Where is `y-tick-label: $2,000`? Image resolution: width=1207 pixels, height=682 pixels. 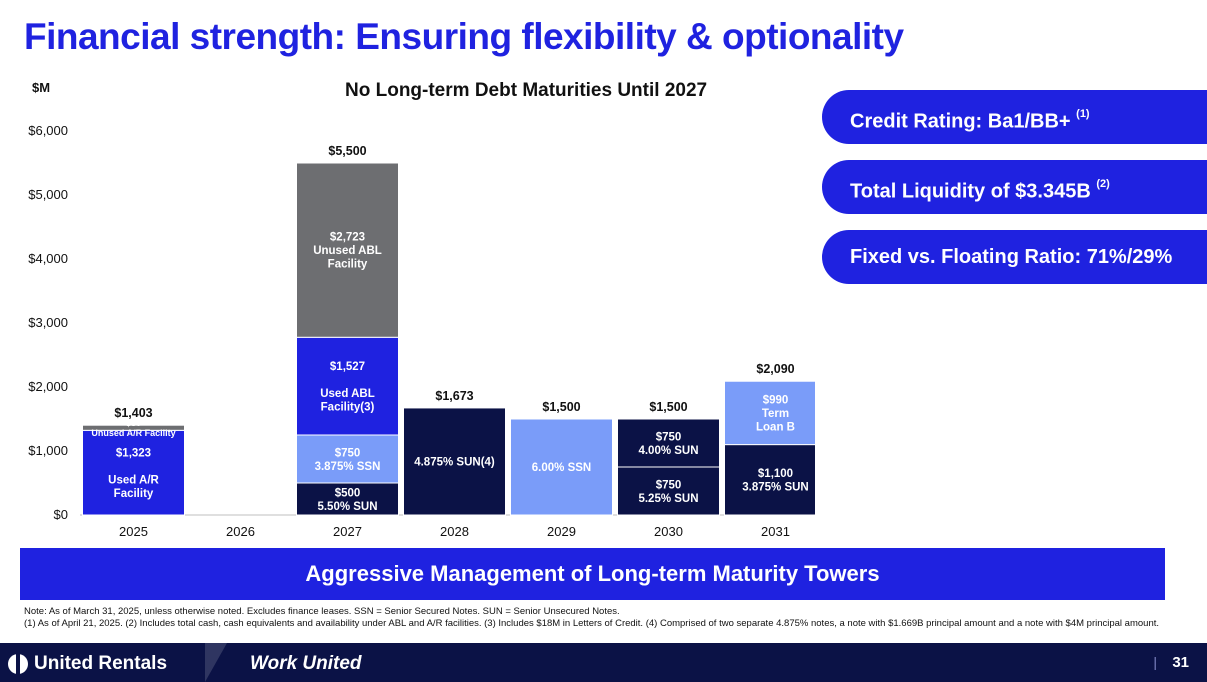 y-tick-label: $2,000 is located at coordinates (48, 386).